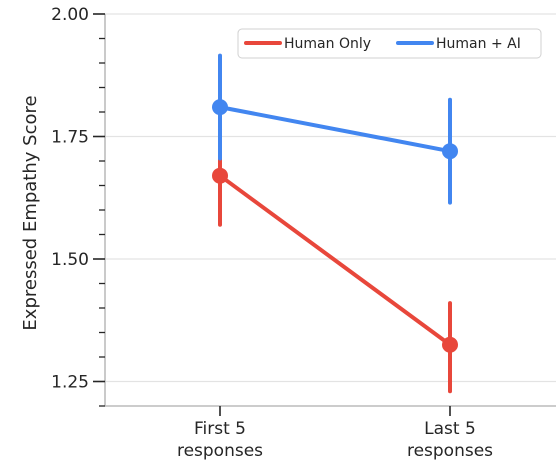 Image resolution: width=556 pixels, height=464 pixels. Describe the element at coordinates (70, 260) in the screenshot. I see `y-tick-label: 1.50` at that location.